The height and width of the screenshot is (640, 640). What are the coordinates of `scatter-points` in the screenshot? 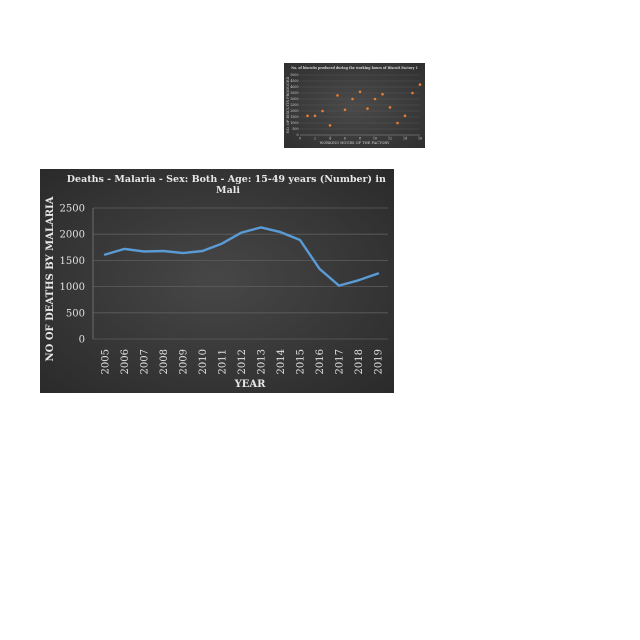 It's located at (364, 105).